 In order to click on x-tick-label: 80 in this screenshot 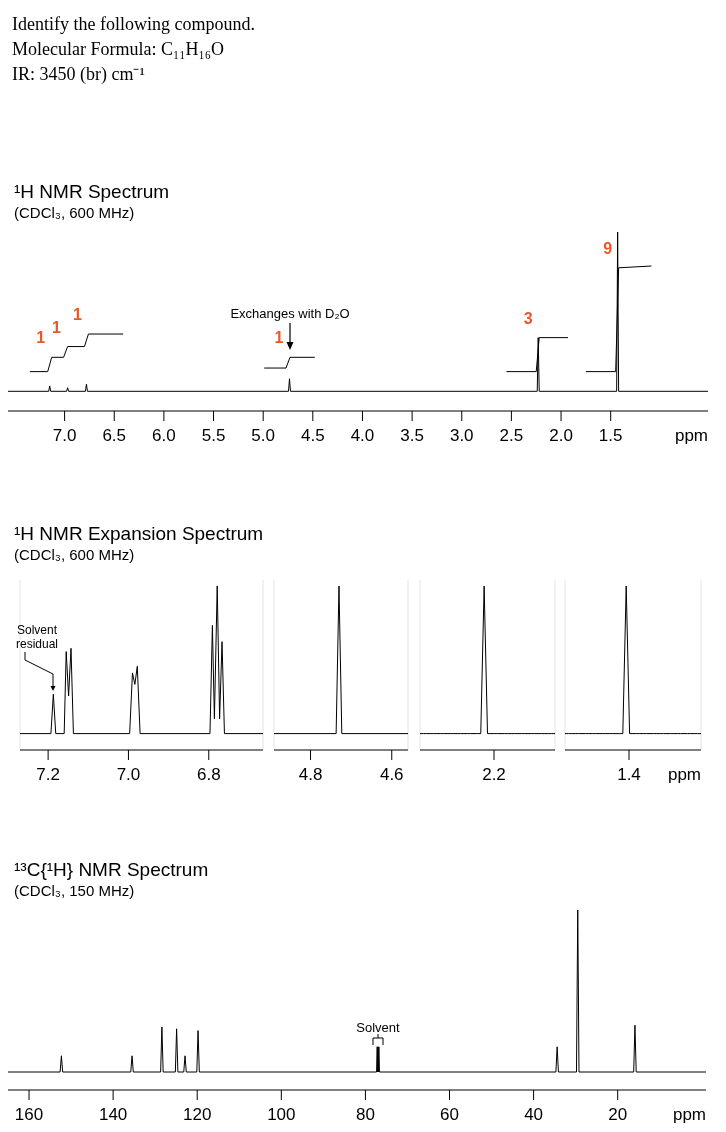, I will do `click(365, 1114)`.